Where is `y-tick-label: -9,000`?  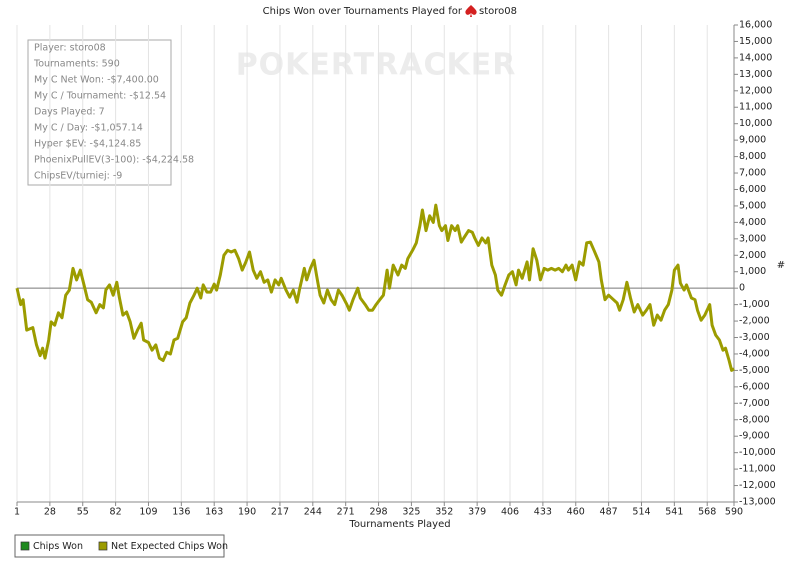 y-tick-label: -9,000 is located at coordinates (754, 436).